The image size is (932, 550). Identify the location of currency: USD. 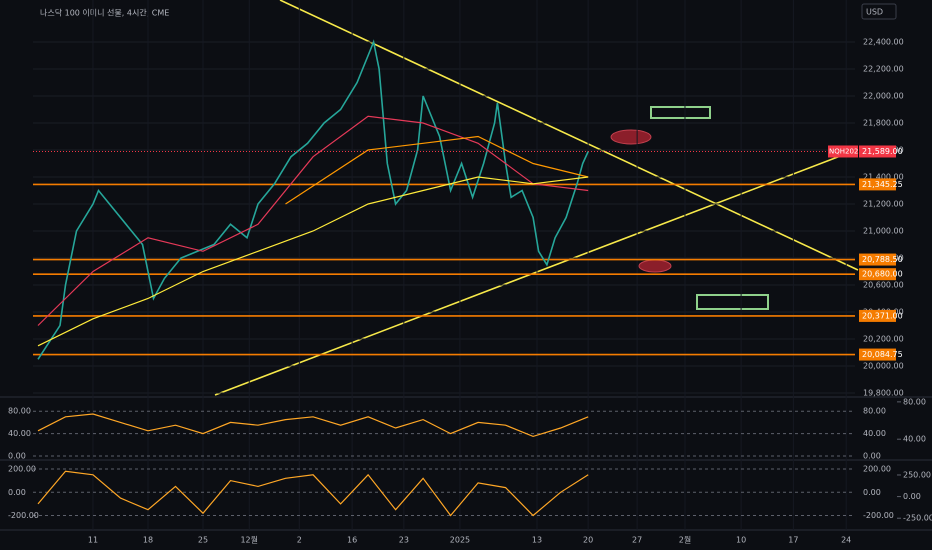
(874, 12).